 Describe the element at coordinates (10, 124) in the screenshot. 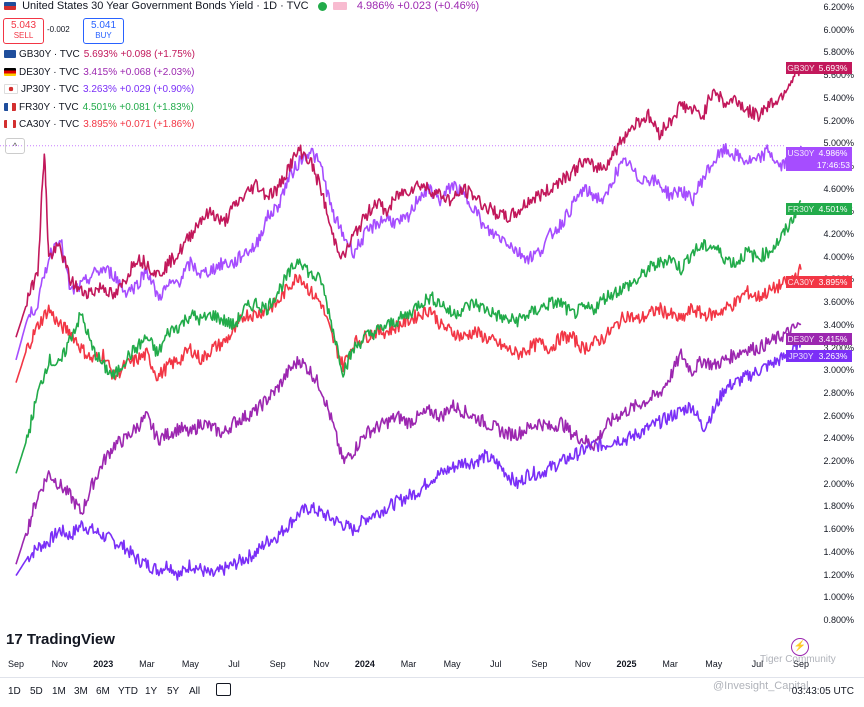

I see `canada-flag-icon` at that location.